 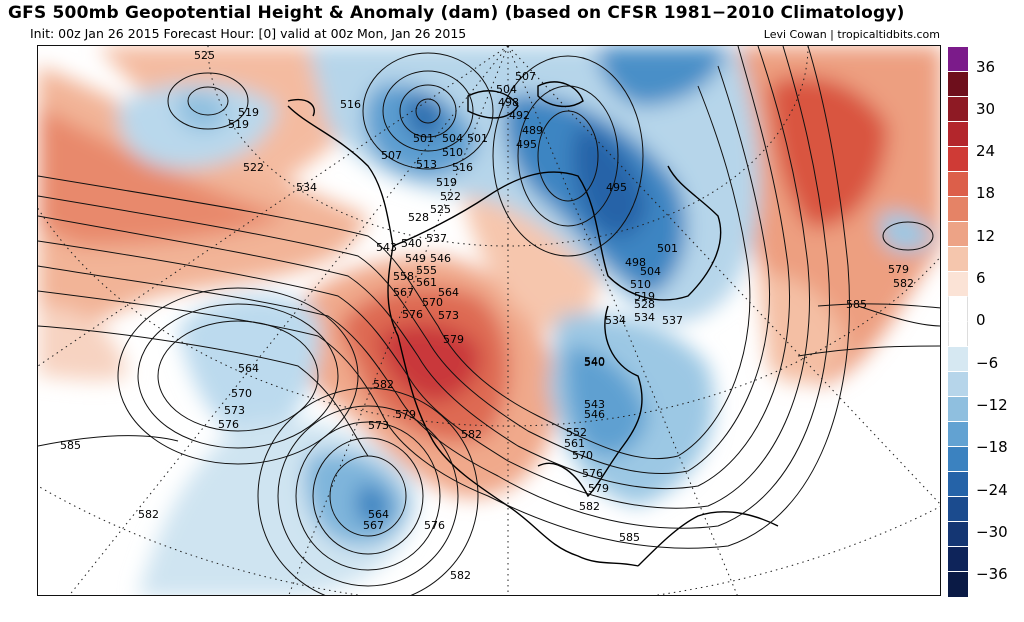 What do you see at coordinates (992, 490) in the screenshot?
I see `scale-label: −24` at bounding box center [992, 490].